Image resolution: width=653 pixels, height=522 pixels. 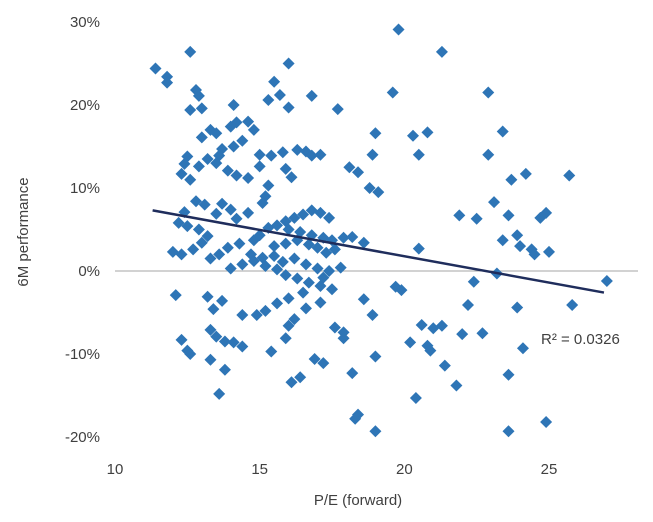 What do you see at coordinates (332, 469) in the screenshot?
I see `x-axis-ticks: 10 15 20 25` at bounding box center [332, 469].